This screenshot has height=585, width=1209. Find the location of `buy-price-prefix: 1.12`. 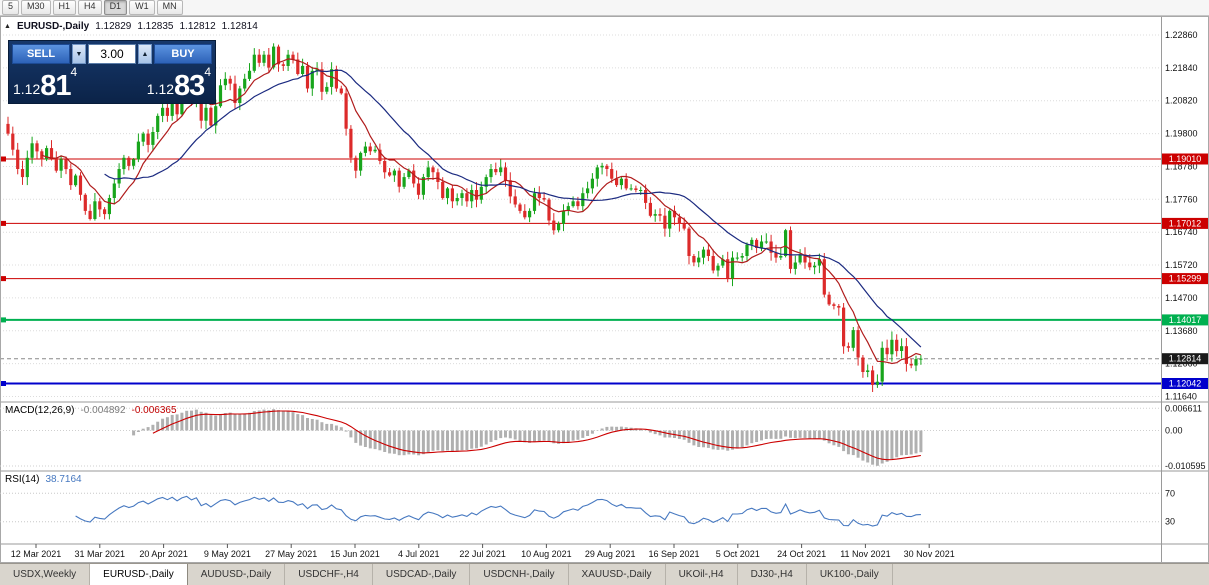

buy-price-prefix: 1.12 is located at coordinates (160, 89).